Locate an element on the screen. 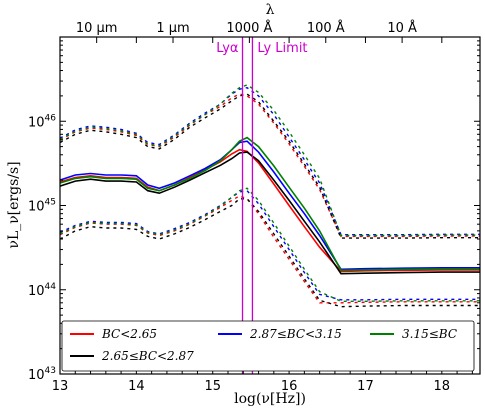 The width and height of the screenshot is (485, 413). y-axis-title: νL_ν[ergs/s] is located at coordinates (14, 204).